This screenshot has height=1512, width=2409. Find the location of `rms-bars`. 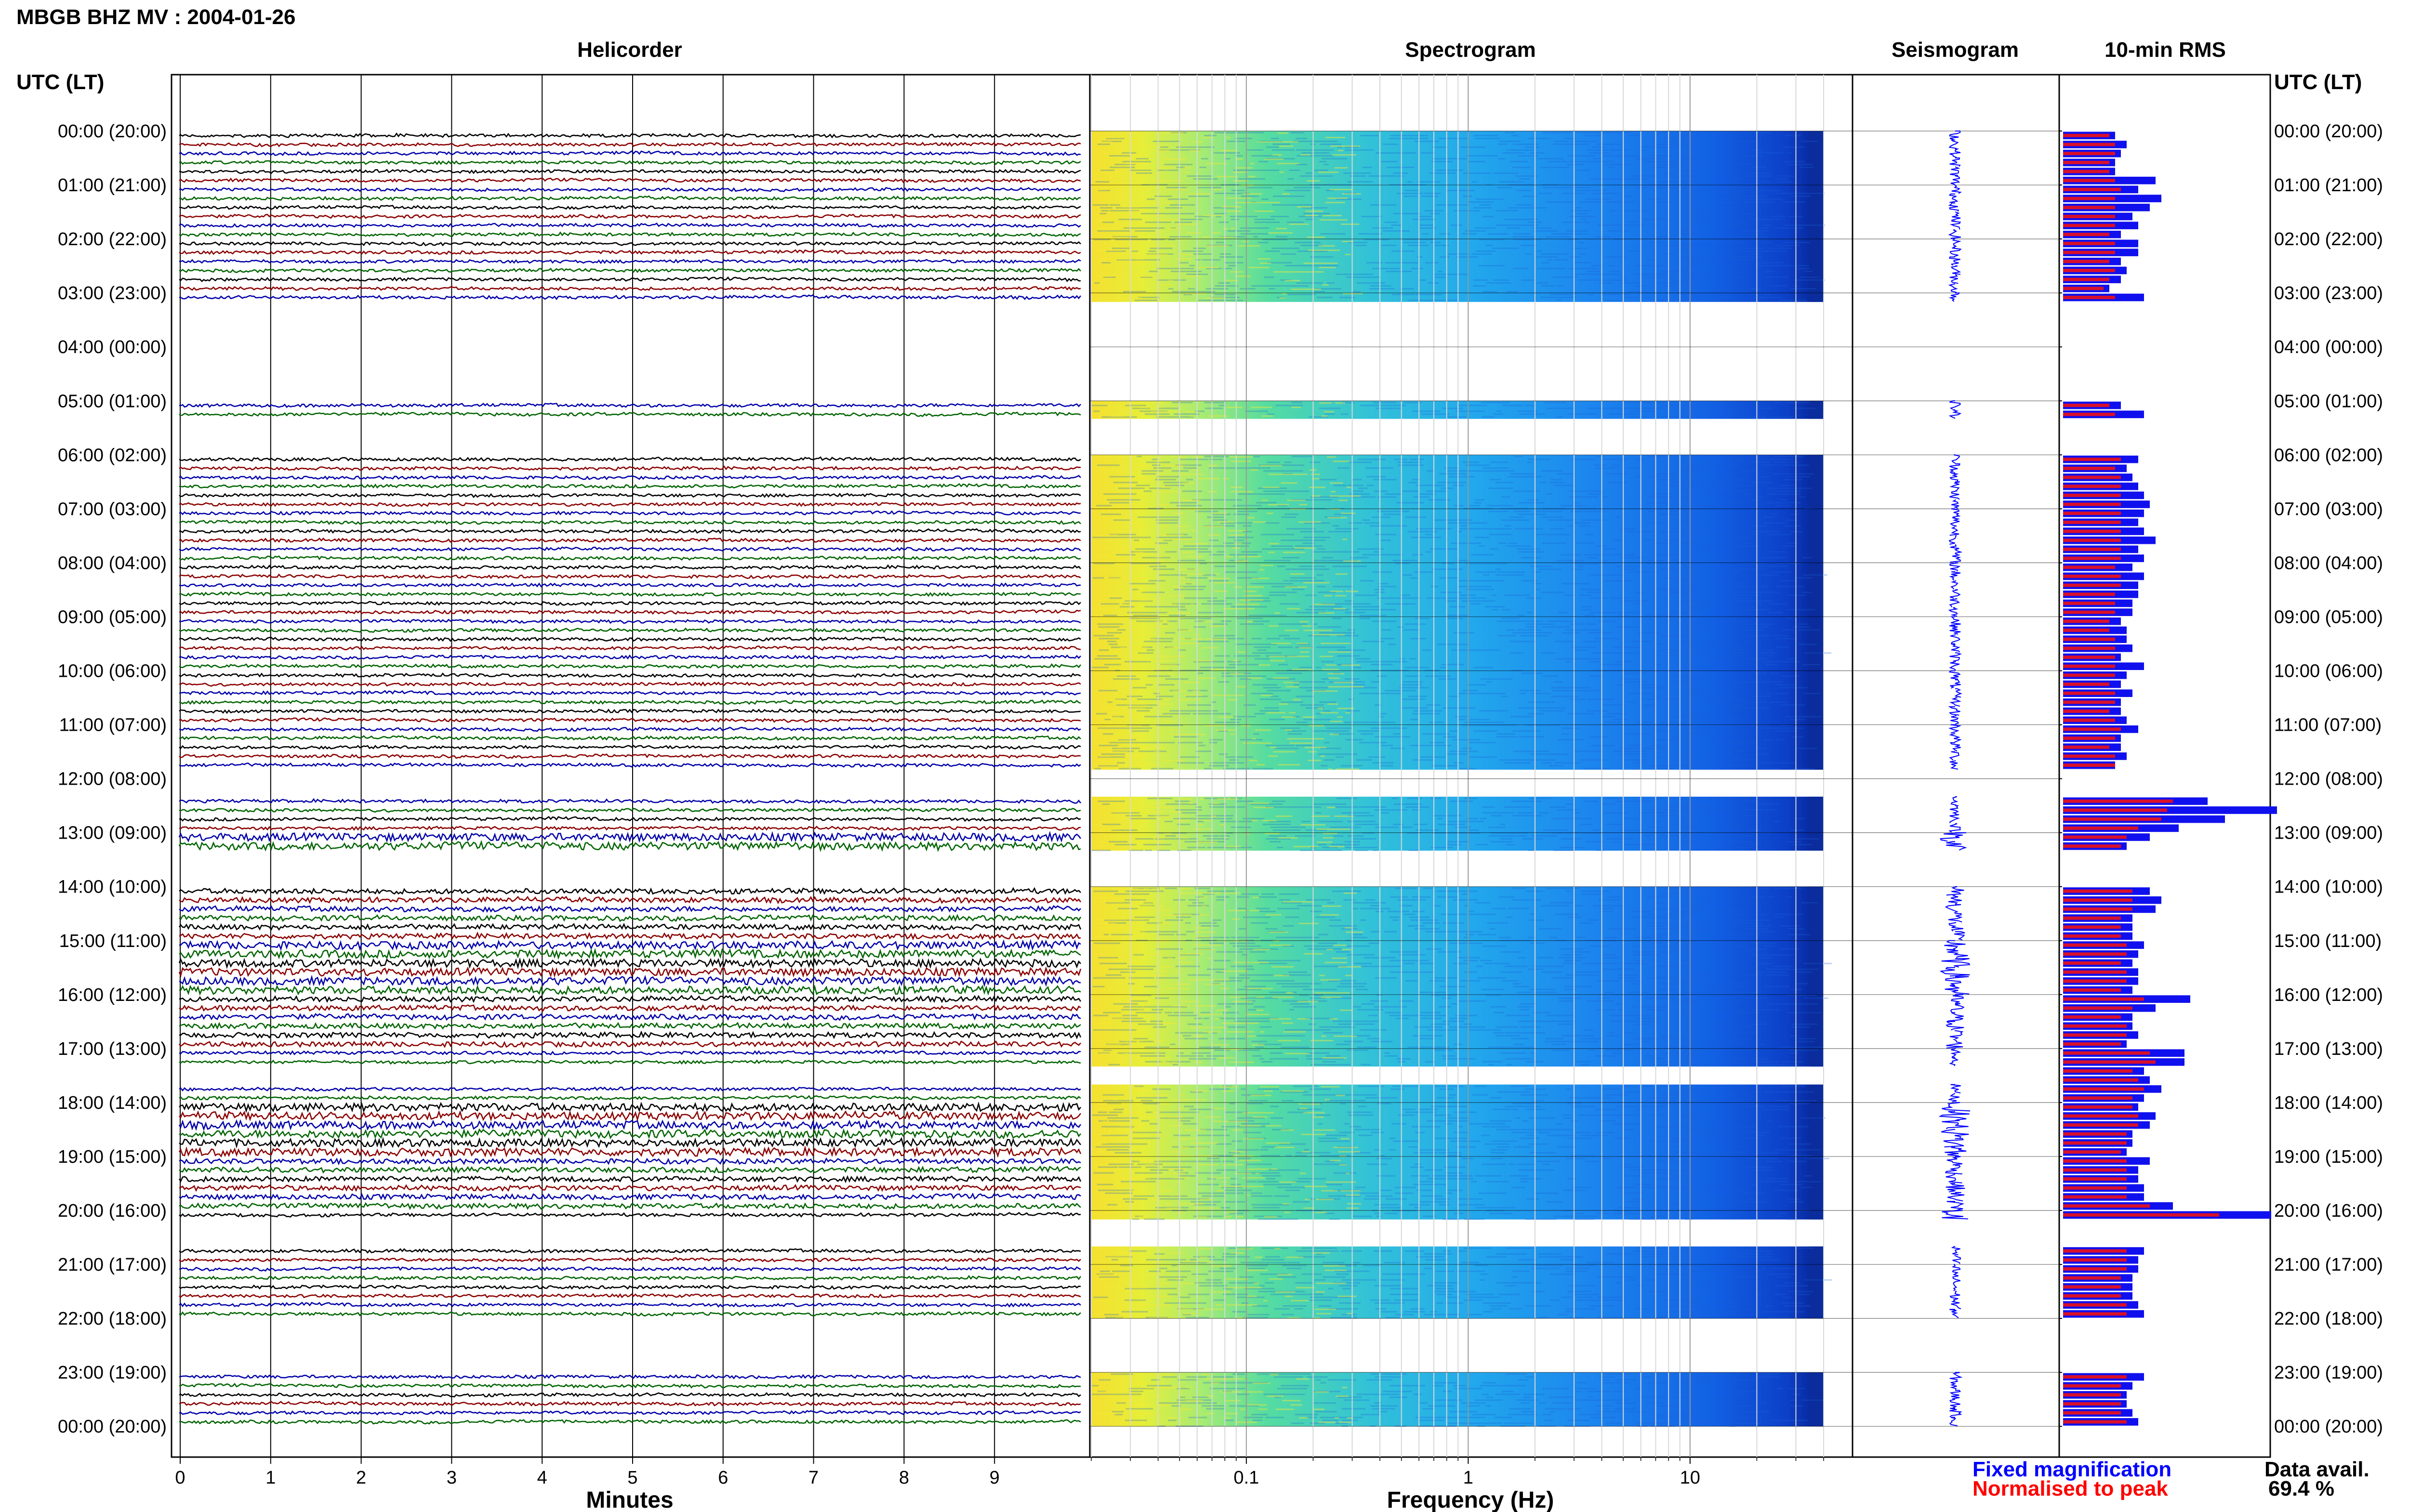

rms-bars is located at coordinates (2170, 778).